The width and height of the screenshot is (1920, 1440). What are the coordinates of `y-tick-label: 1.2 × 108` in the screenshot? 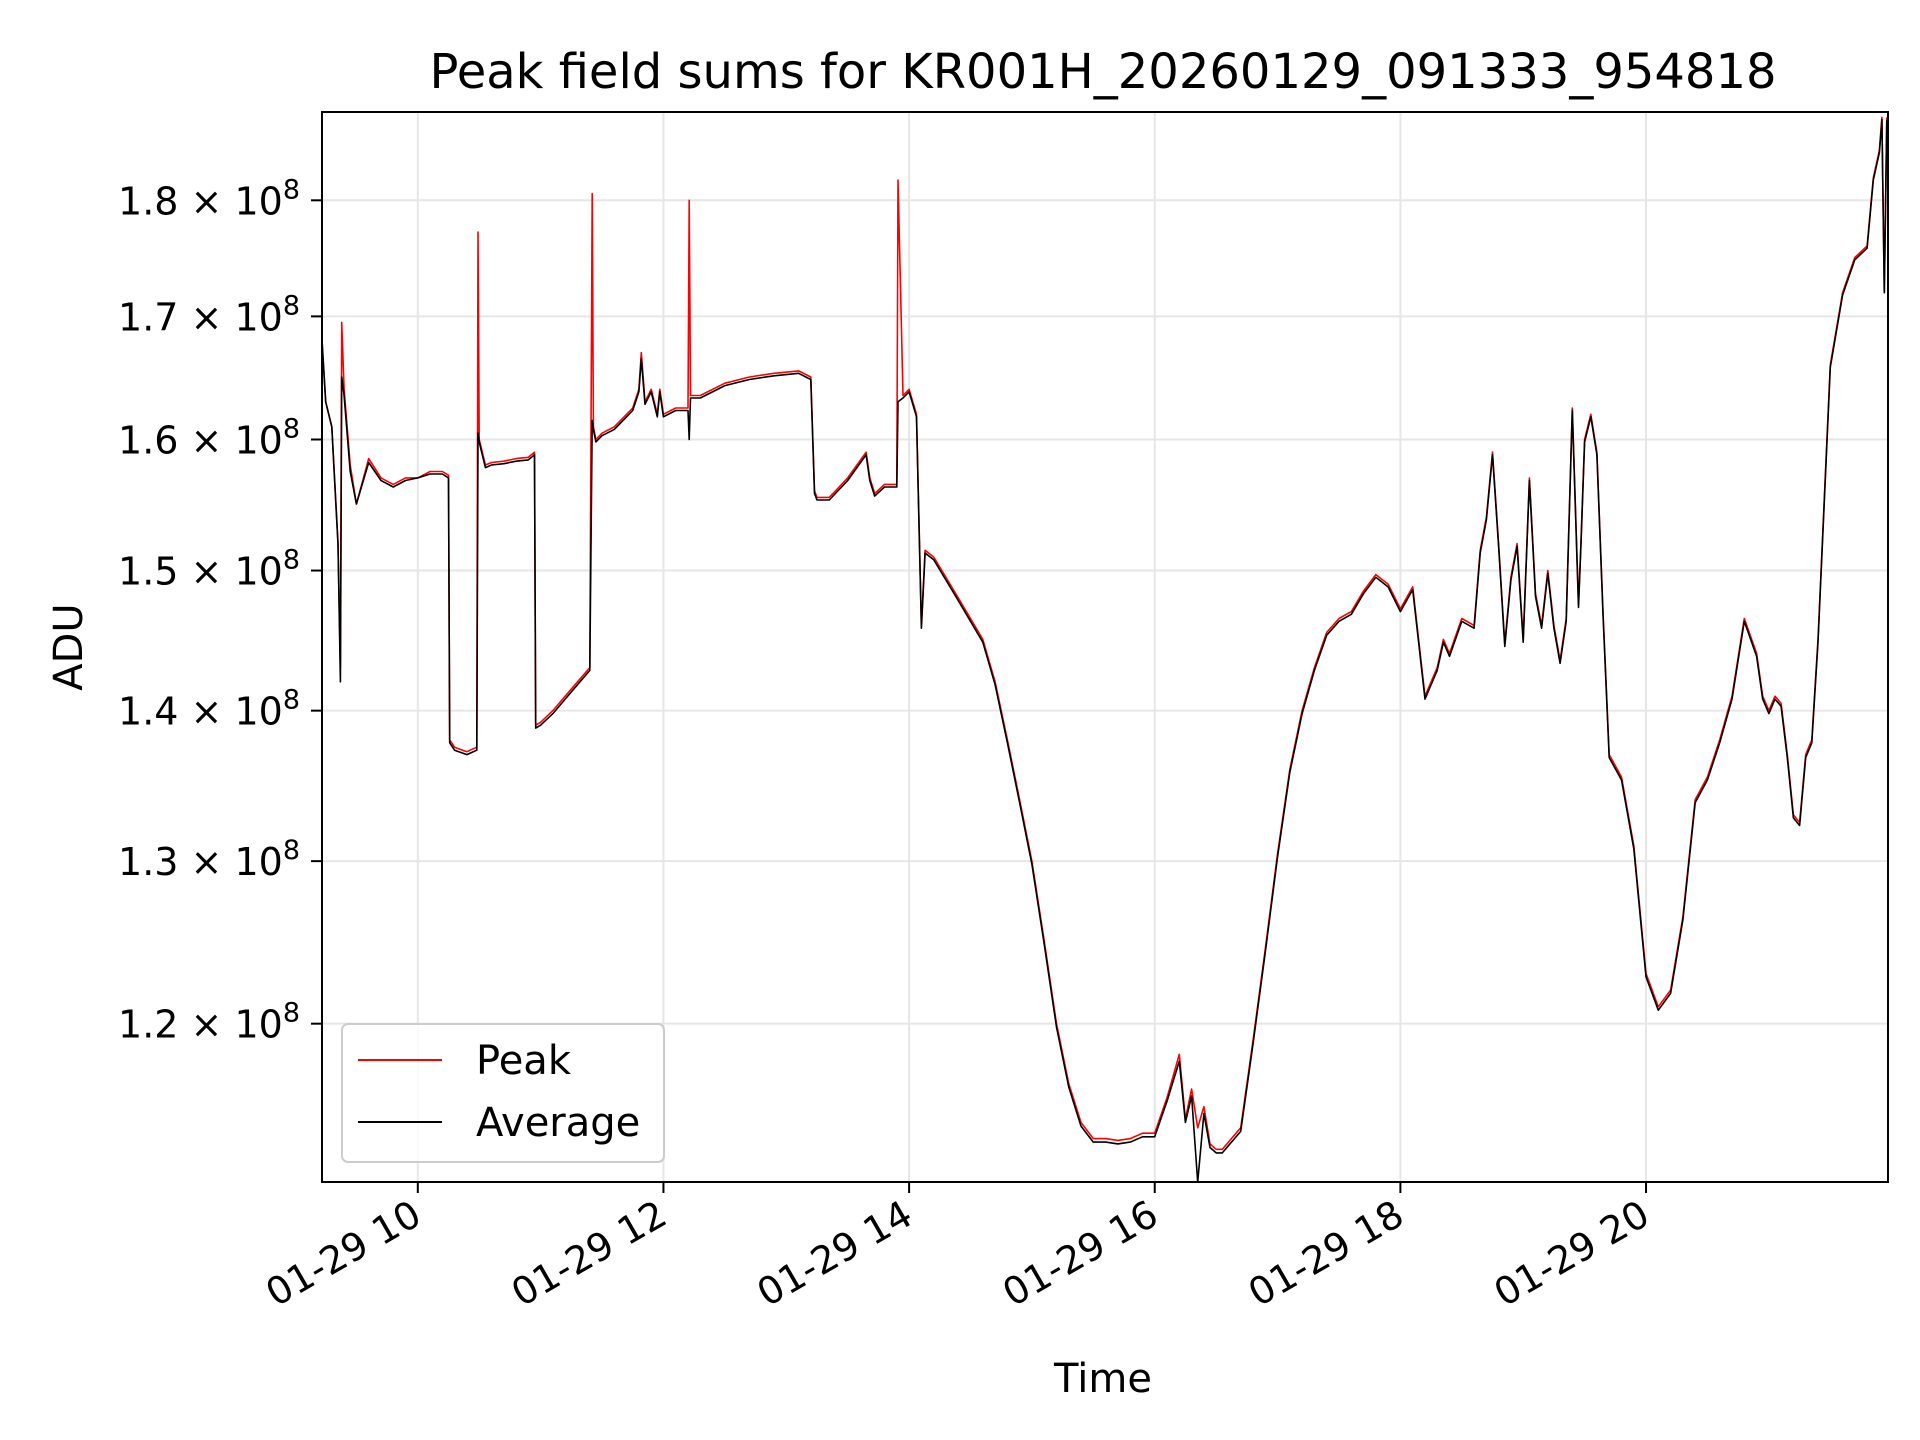 It's located at (209, 1022).